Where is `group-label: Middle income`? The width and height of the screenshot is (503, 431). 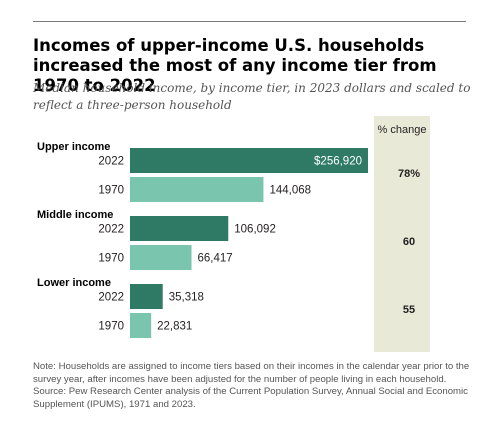 group-label: Middle income is located at coordinates (75, 215).